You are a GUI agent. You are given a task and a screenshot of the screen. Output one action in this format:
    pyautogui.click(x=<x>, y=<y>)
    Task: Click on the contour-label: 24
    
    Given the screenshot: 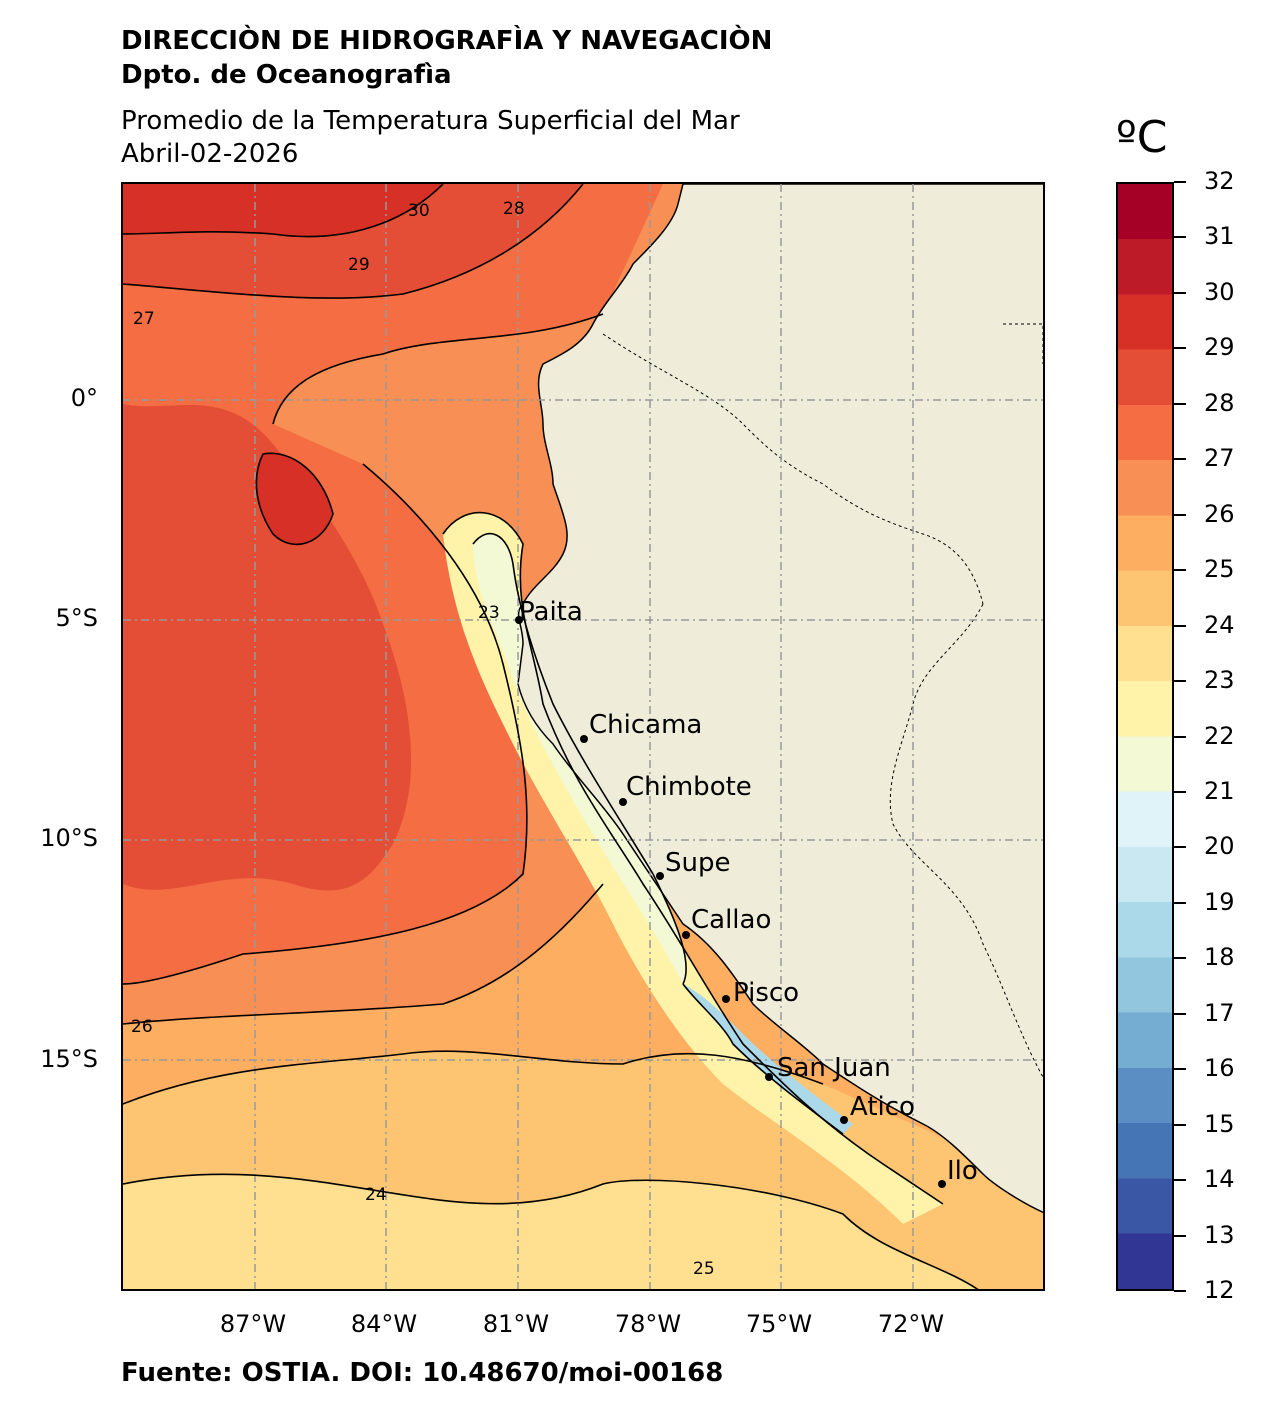 What is the action you would take?
    pyautogui.click(x=376, y=1195)
    